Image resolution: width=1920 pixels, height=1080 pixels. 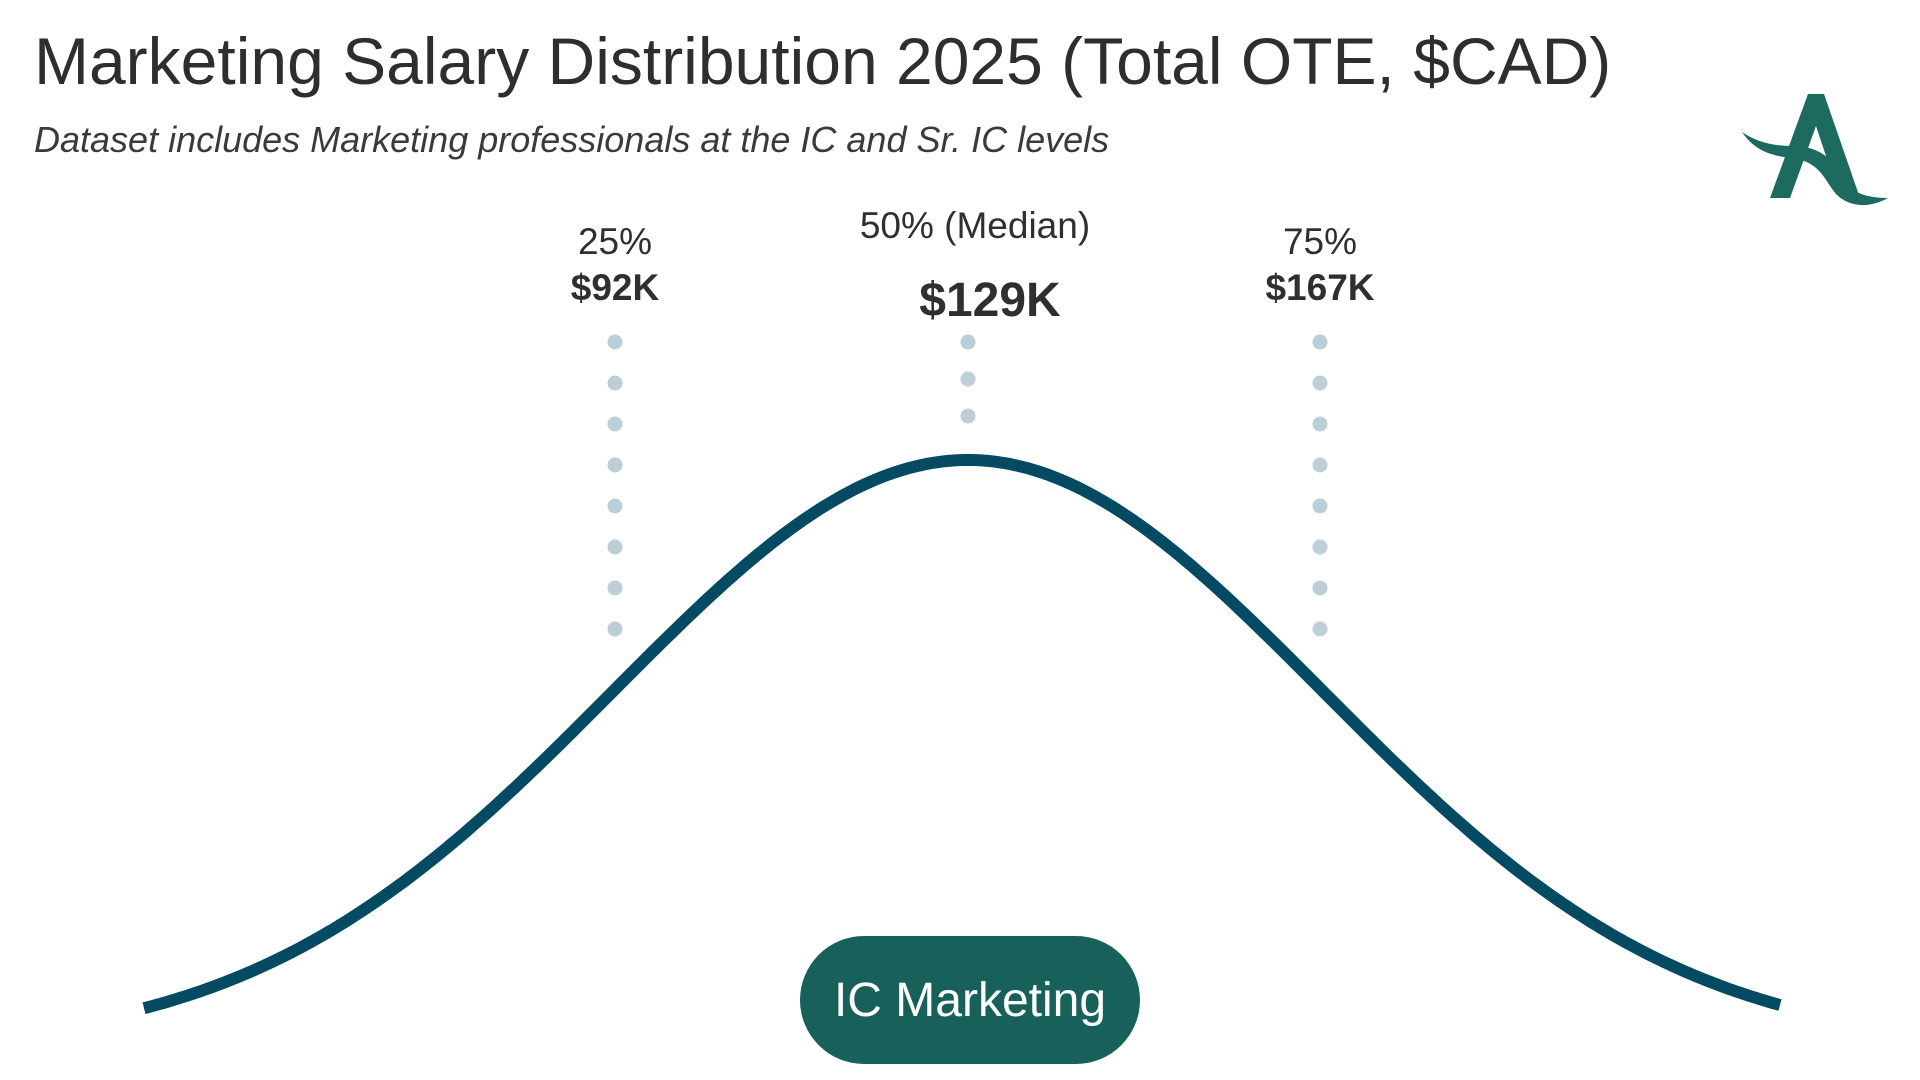 What do you see at coordinates (1319, 287) in the screenshot?
I see `percentile-value-label: $167K` at bounding box center [1319, 287].